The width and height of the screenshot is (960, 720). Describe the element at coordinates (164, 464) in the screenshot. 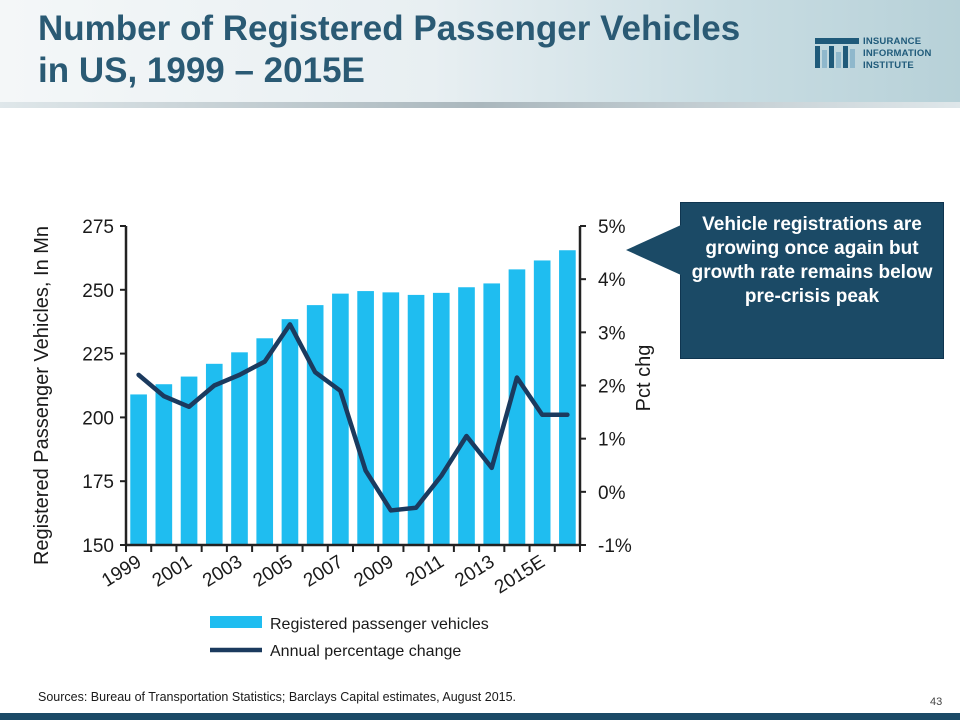

I see `bar-2000` at that location.